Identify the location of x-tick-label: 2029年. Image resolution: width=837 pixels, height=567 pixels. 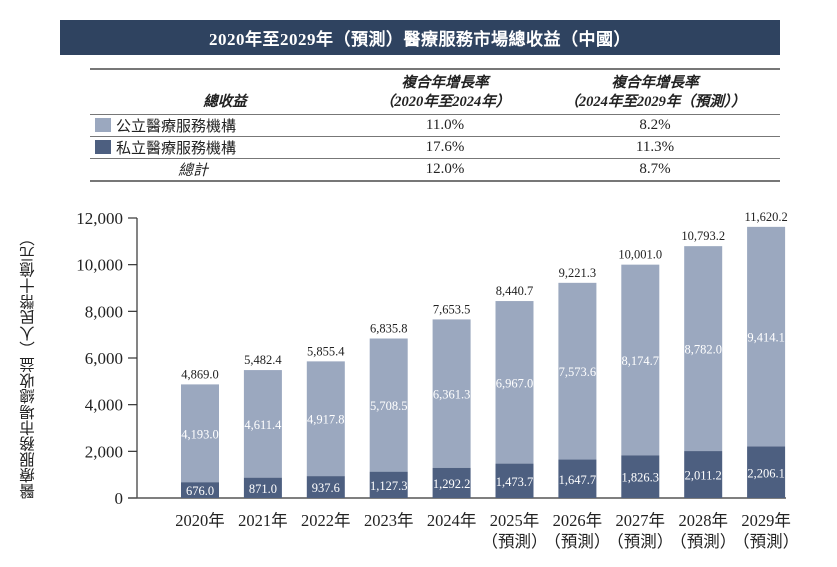
(766, 520).